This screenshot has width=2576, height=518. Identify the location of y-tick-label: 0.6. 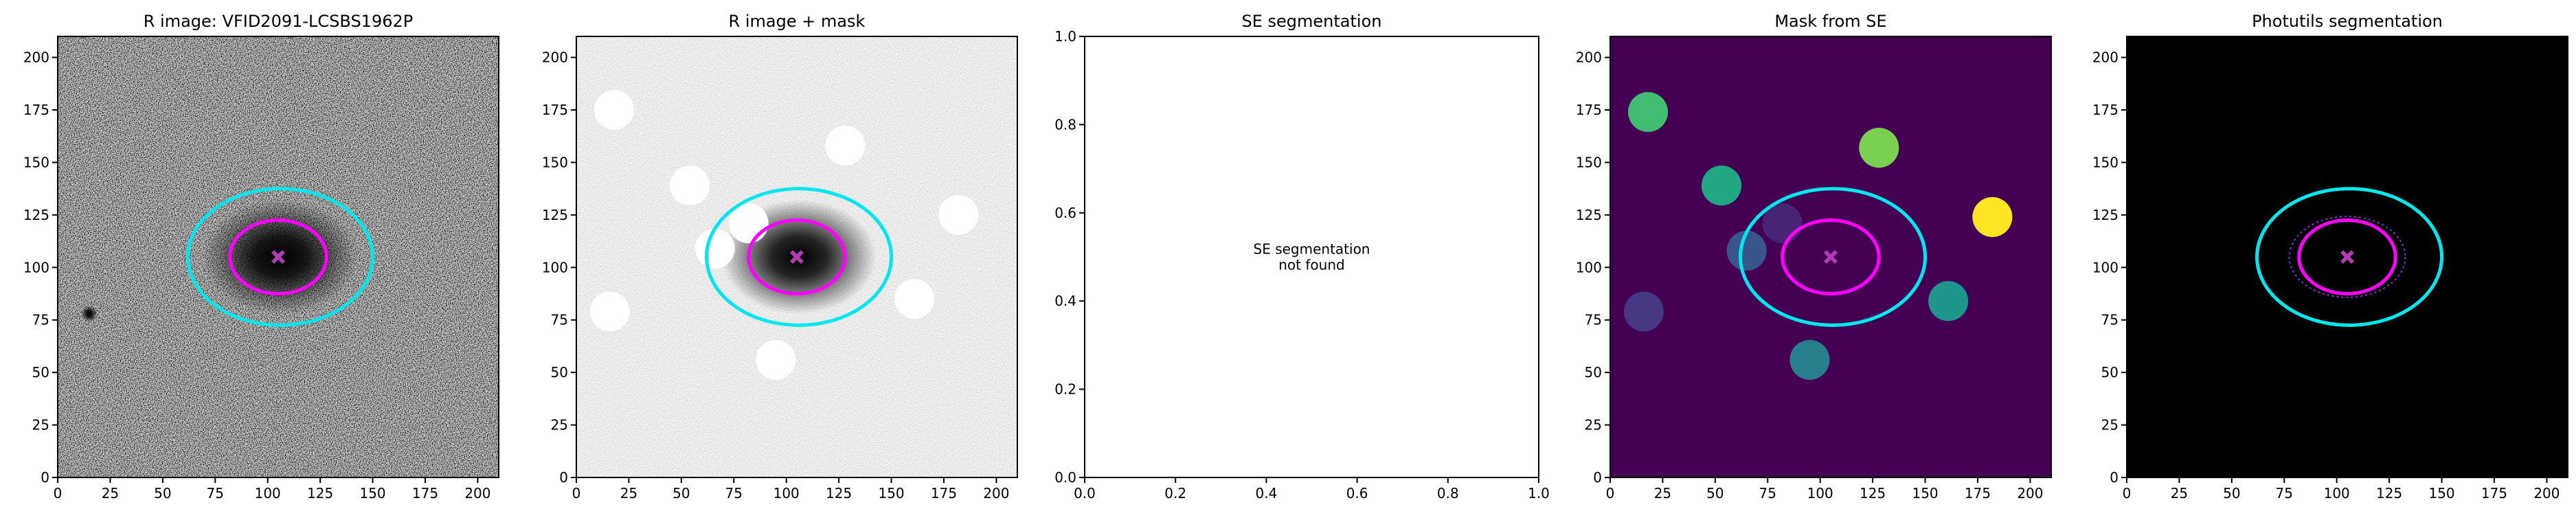
(1065, 213).